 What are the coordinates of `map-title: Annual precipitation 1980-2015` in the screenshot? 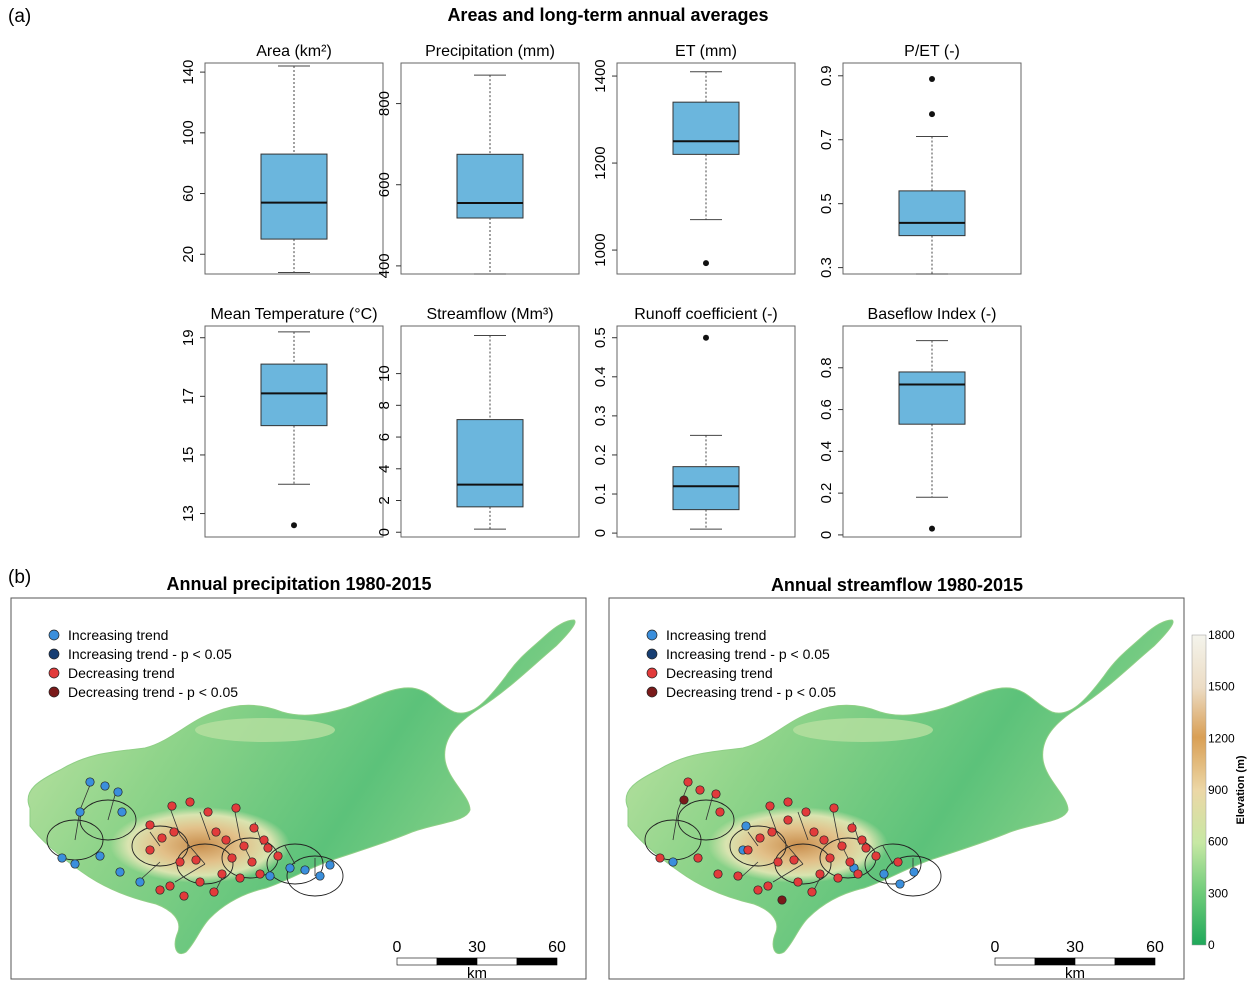 It's located at (298, 584).